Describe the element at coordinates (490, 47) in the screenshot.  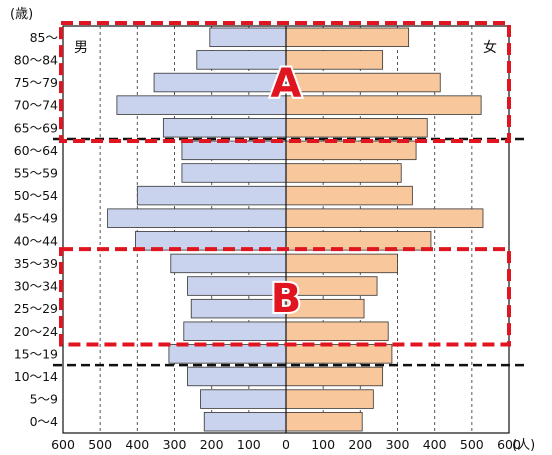
I see `female-label: 女` at that location.